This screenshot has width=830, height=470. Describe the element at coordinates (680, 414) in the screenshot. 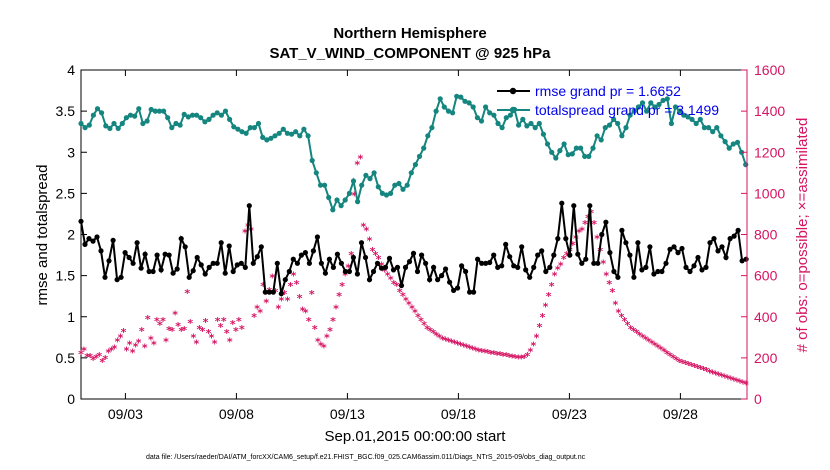

I see `x-tick-label: 09/28` at that location.